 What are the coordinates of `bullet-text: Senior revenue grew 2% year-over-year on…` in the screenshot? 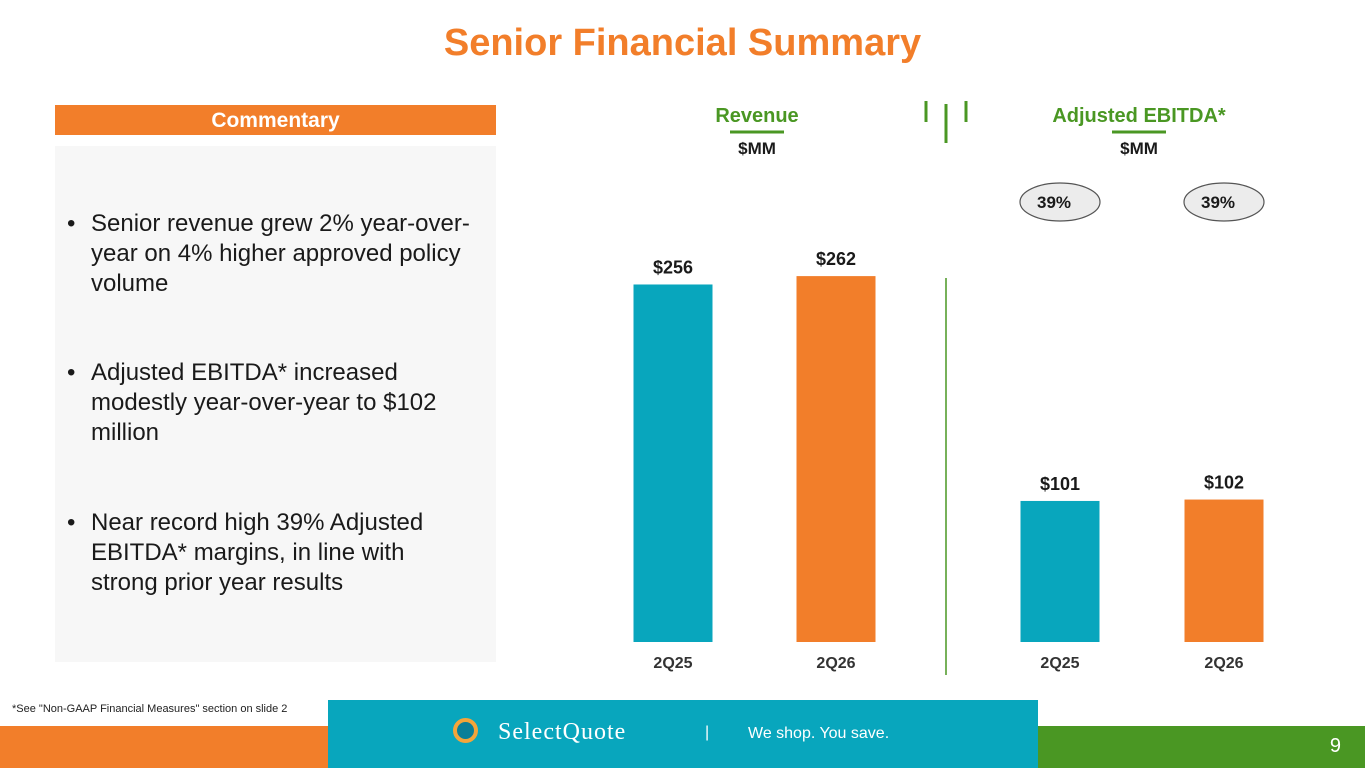 It's located at (280, 253).